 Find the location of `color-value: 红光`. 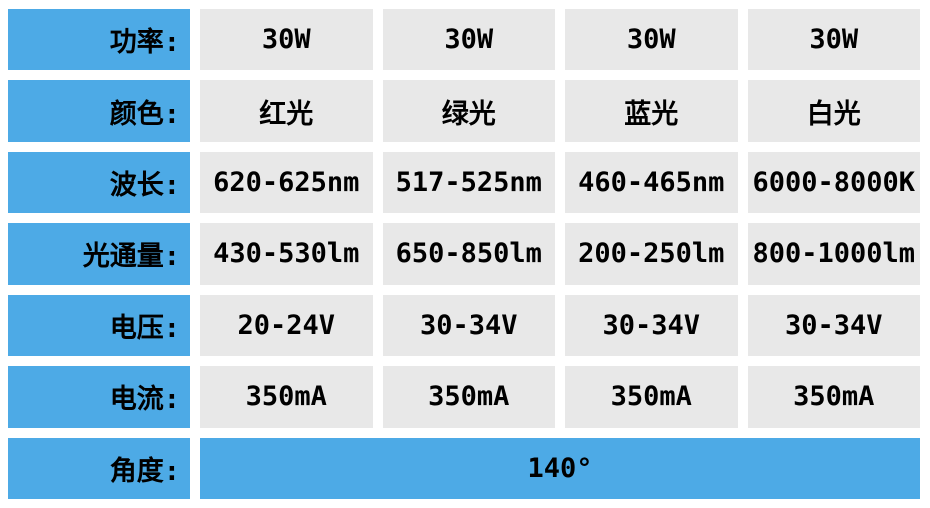

color-value: 红光 is located at coordinates (286, 111).